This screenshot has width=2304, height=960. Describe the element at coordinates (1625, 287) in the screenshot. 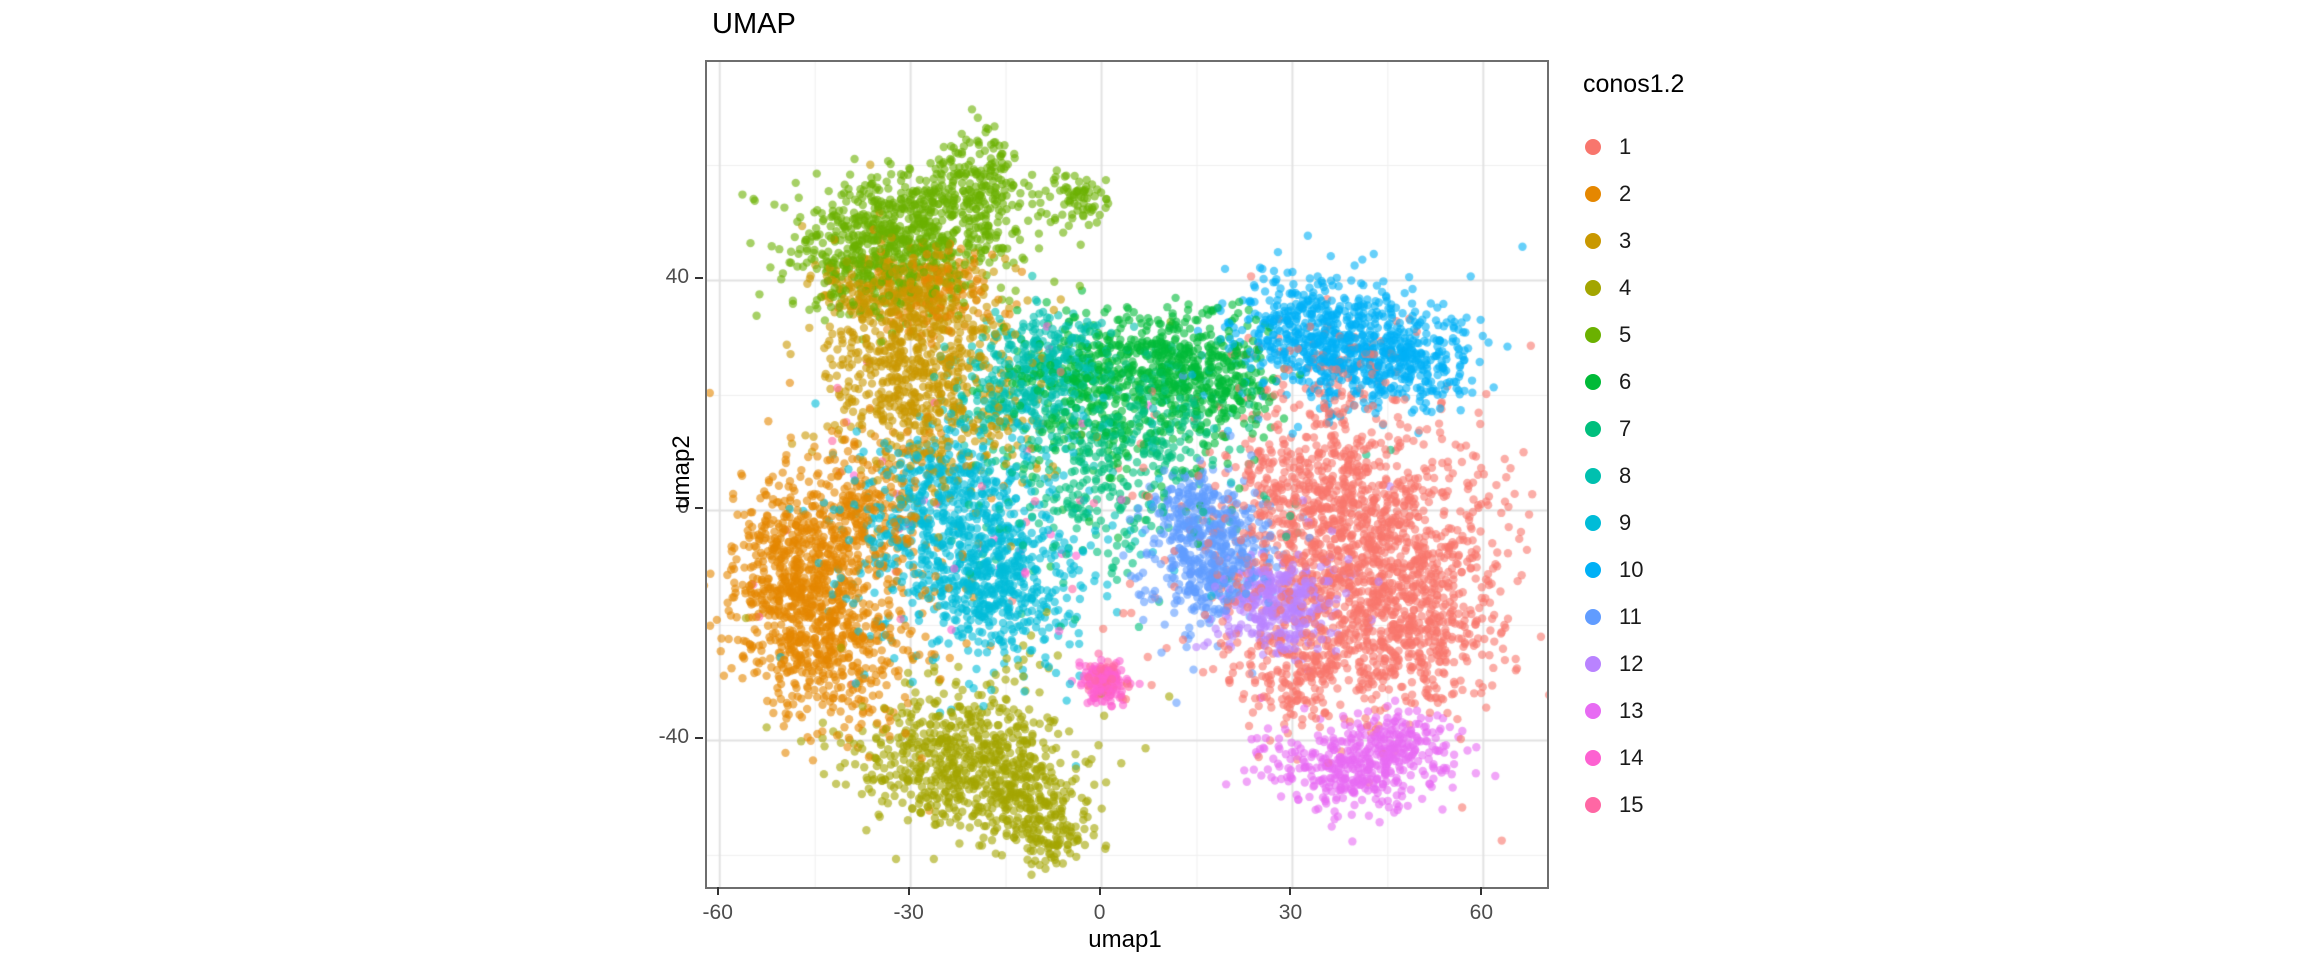

I see `legend-label: 4` at that location.